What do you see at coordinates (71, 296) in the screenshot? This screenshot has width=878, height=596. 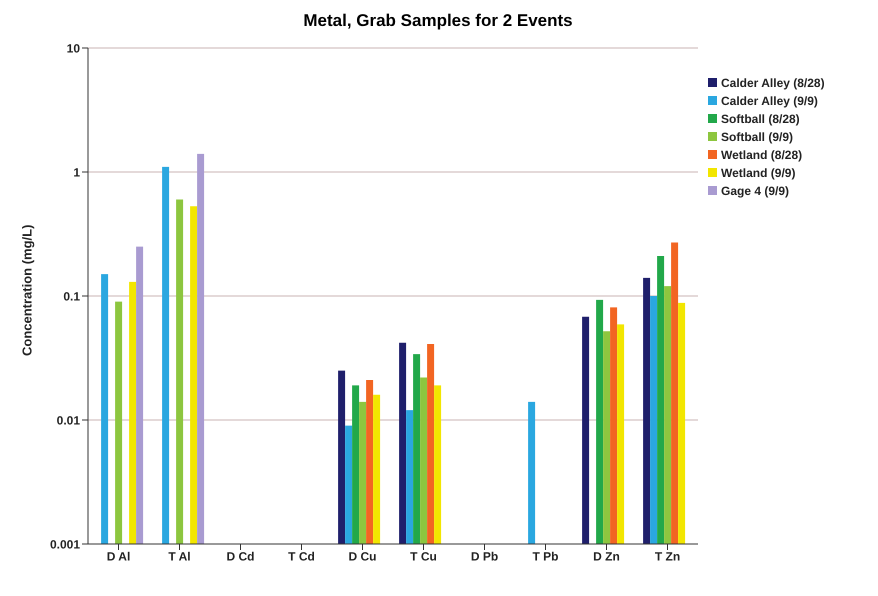 I see `y-tick-label: 0.1` at bounding box center [71, 296].